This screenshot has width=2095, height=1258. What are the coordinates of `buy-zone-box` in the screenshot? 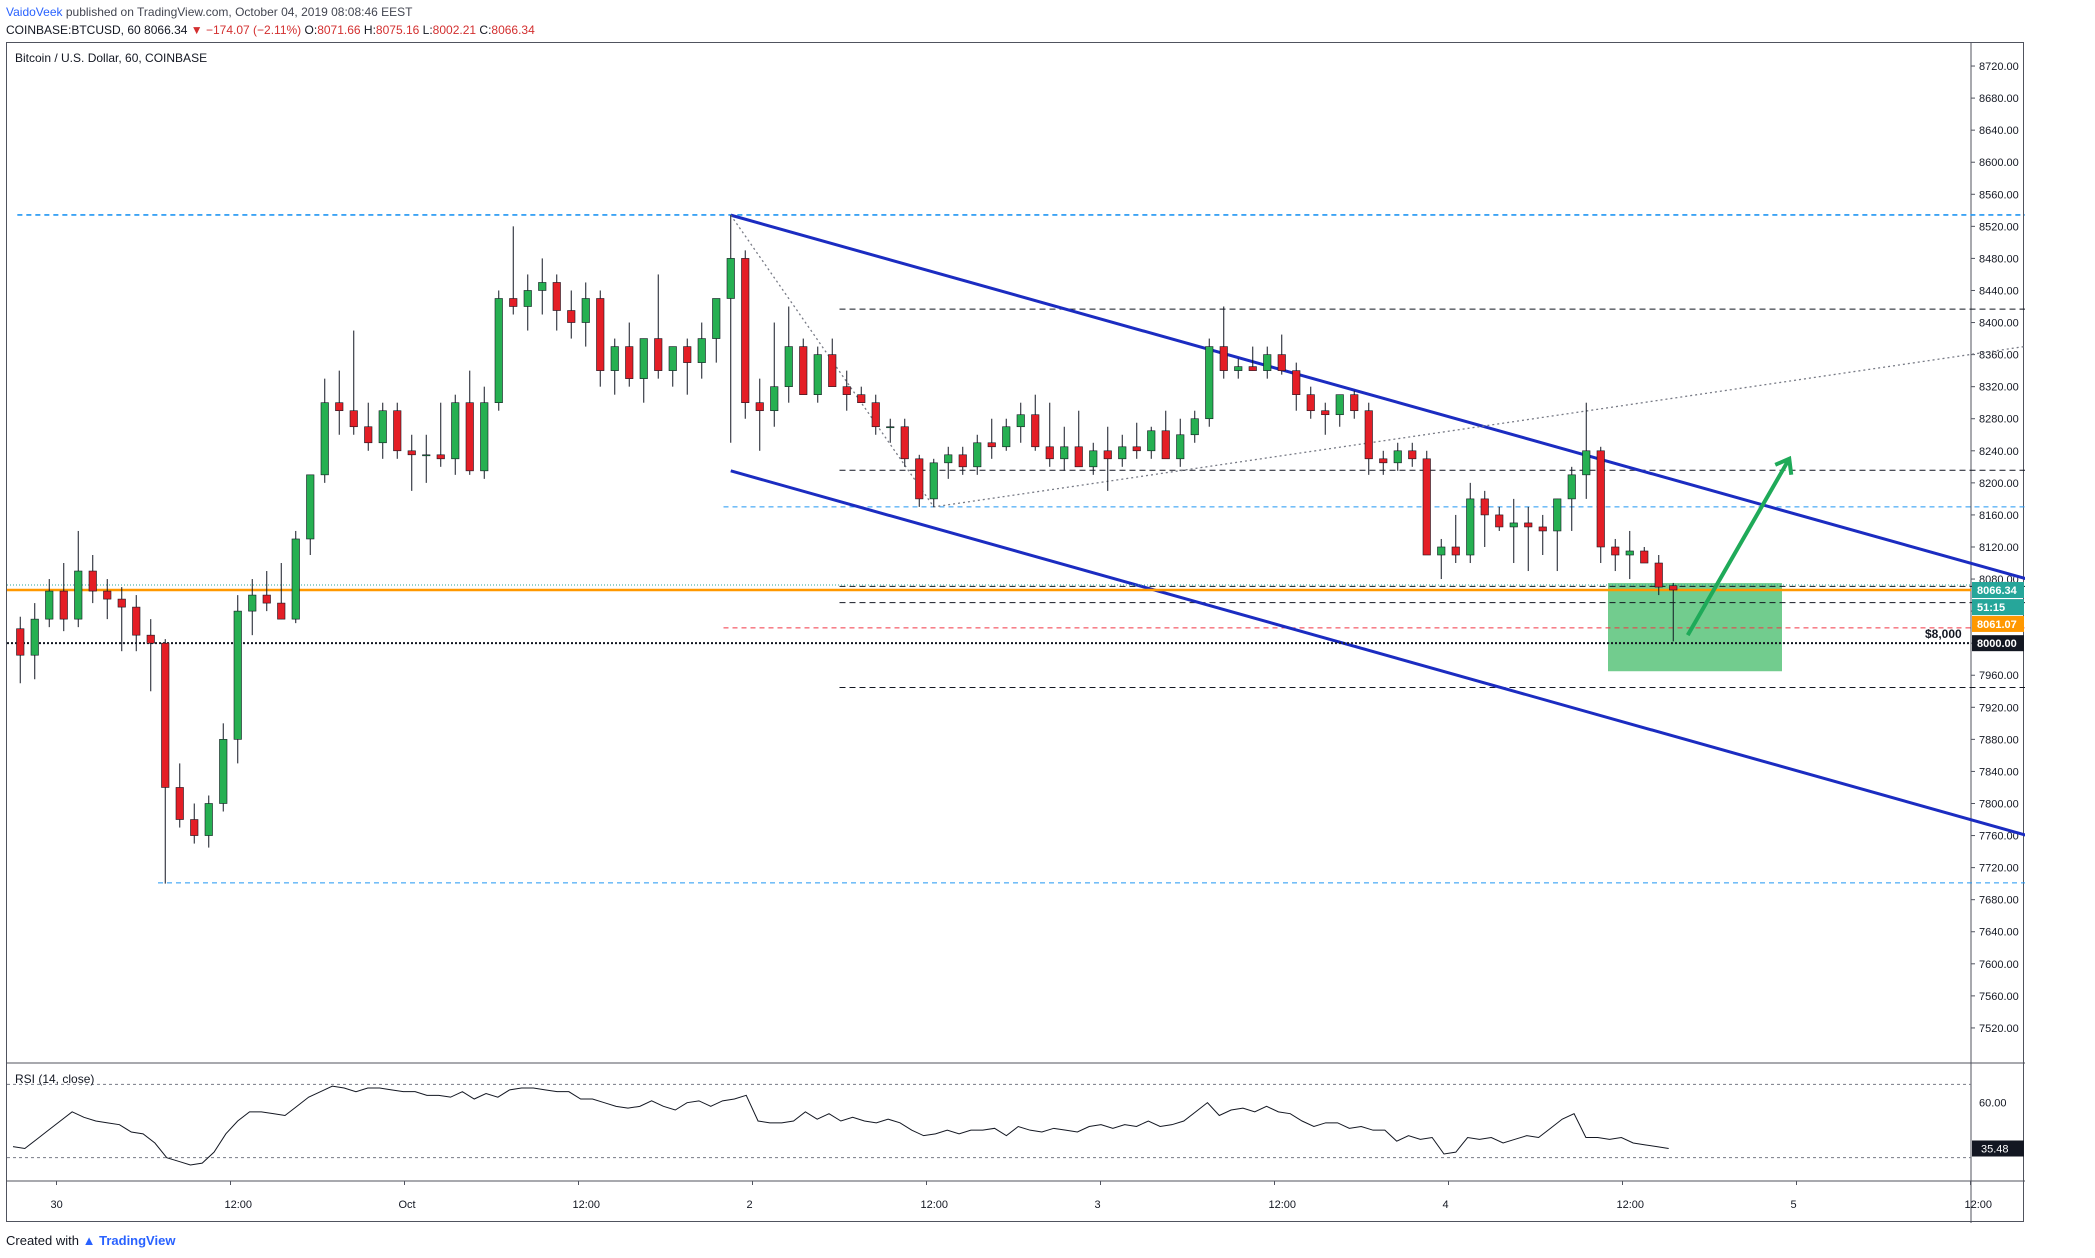 It's located at (1695, 627).